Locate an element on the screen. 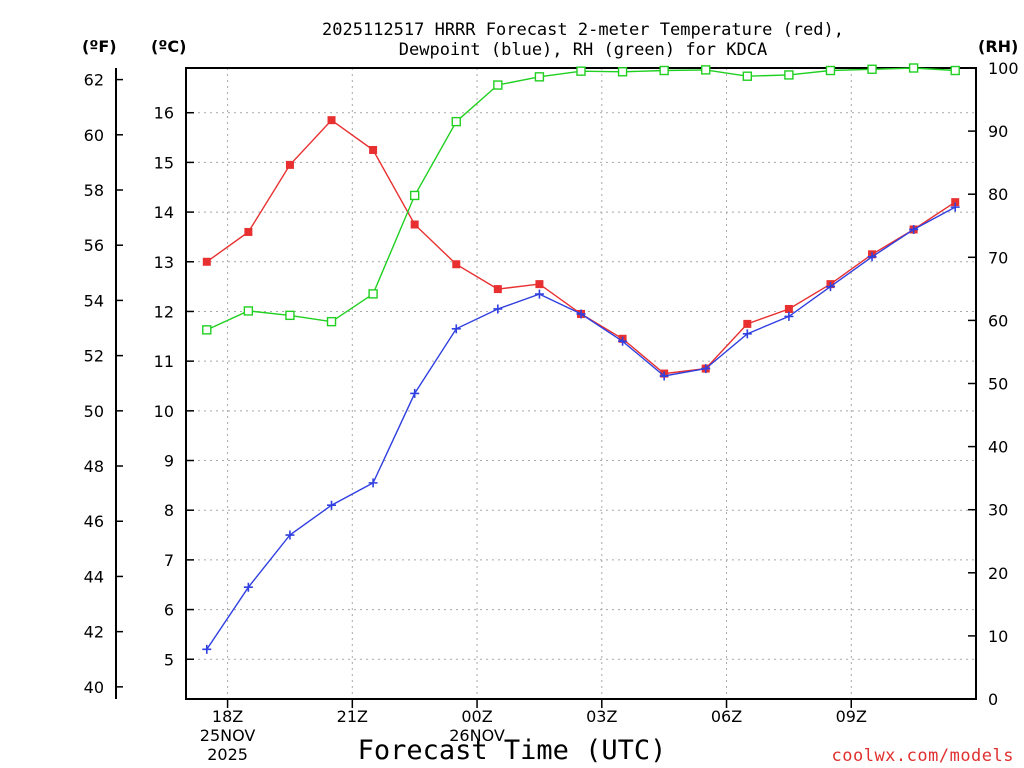 The height and width of the screenshot is (768, 1024). celsius-tick-label: 9 is located at coordinates (169, 461).